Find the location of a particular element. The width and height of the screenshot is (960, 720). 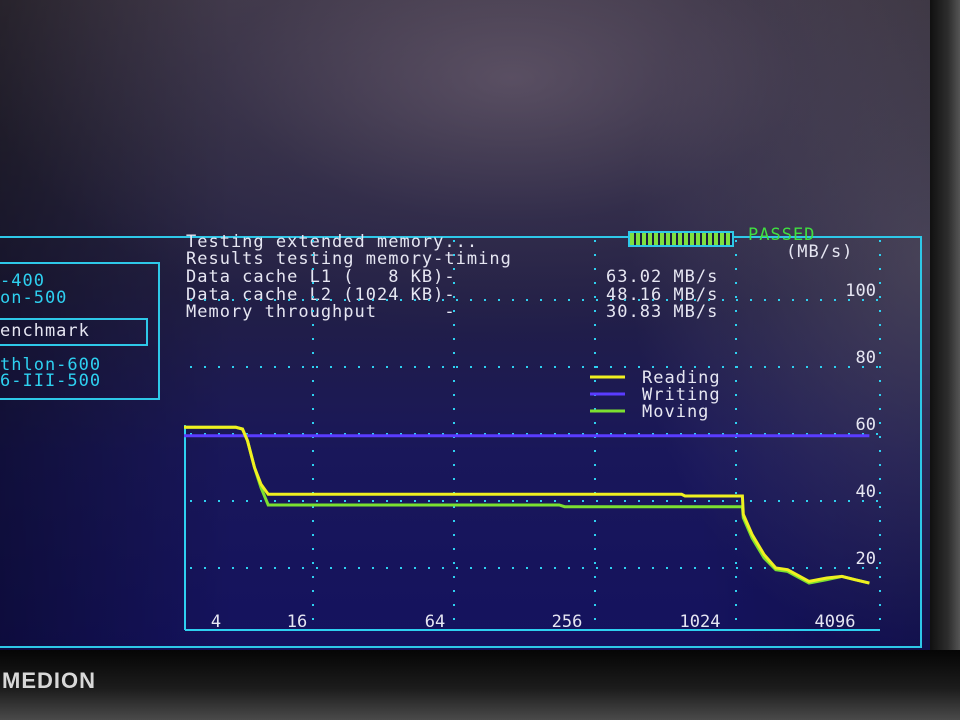

benchmark-button is located at coordinates (74, 332).